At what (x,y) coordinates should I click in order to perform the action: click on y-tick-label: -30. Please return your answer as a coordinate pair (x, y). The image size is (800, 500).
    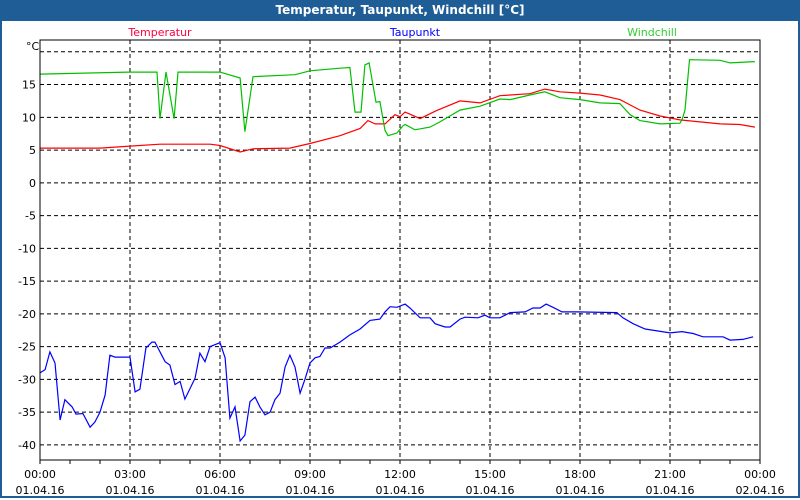
    Looking at the image, I should click on (27, 379).